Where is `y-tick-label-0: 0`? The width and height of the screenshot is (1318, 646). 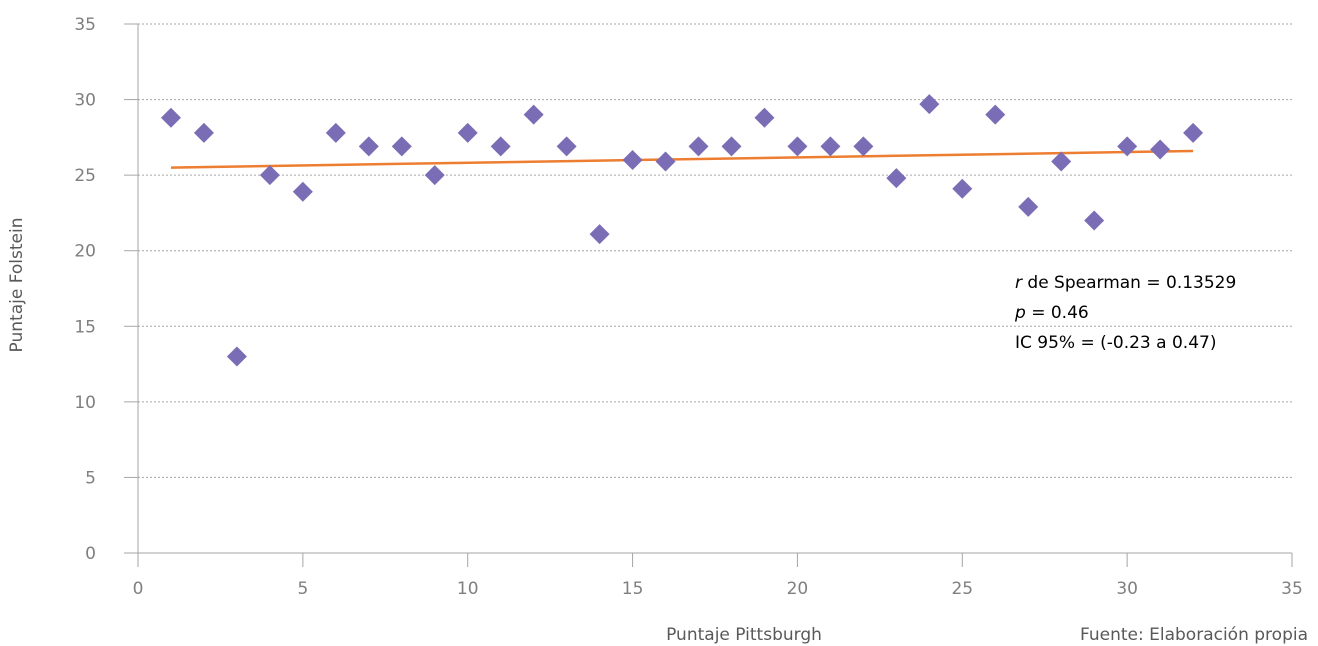
y-tick-label-0: 0 is located at coordinates (90, 554).